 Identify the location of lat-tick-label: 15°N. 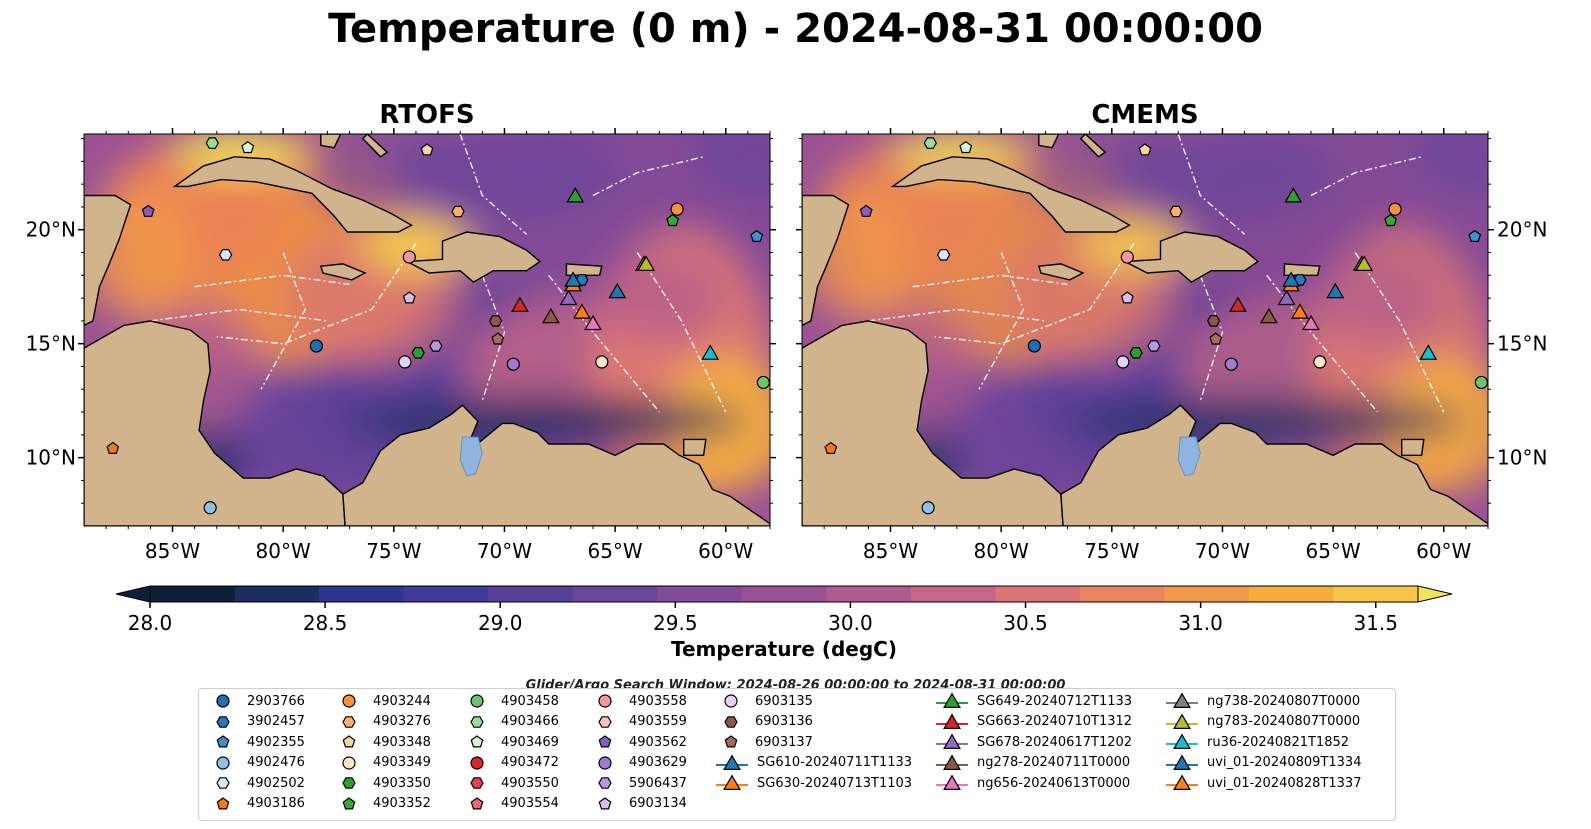
(1522, 344).